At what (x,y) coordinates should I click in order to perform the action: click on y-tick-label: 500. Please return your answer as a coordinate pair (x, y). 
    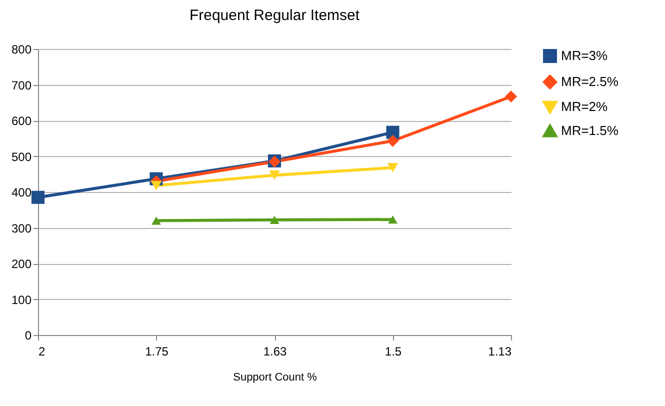
    Looking at the image, I should click on (21, 157).